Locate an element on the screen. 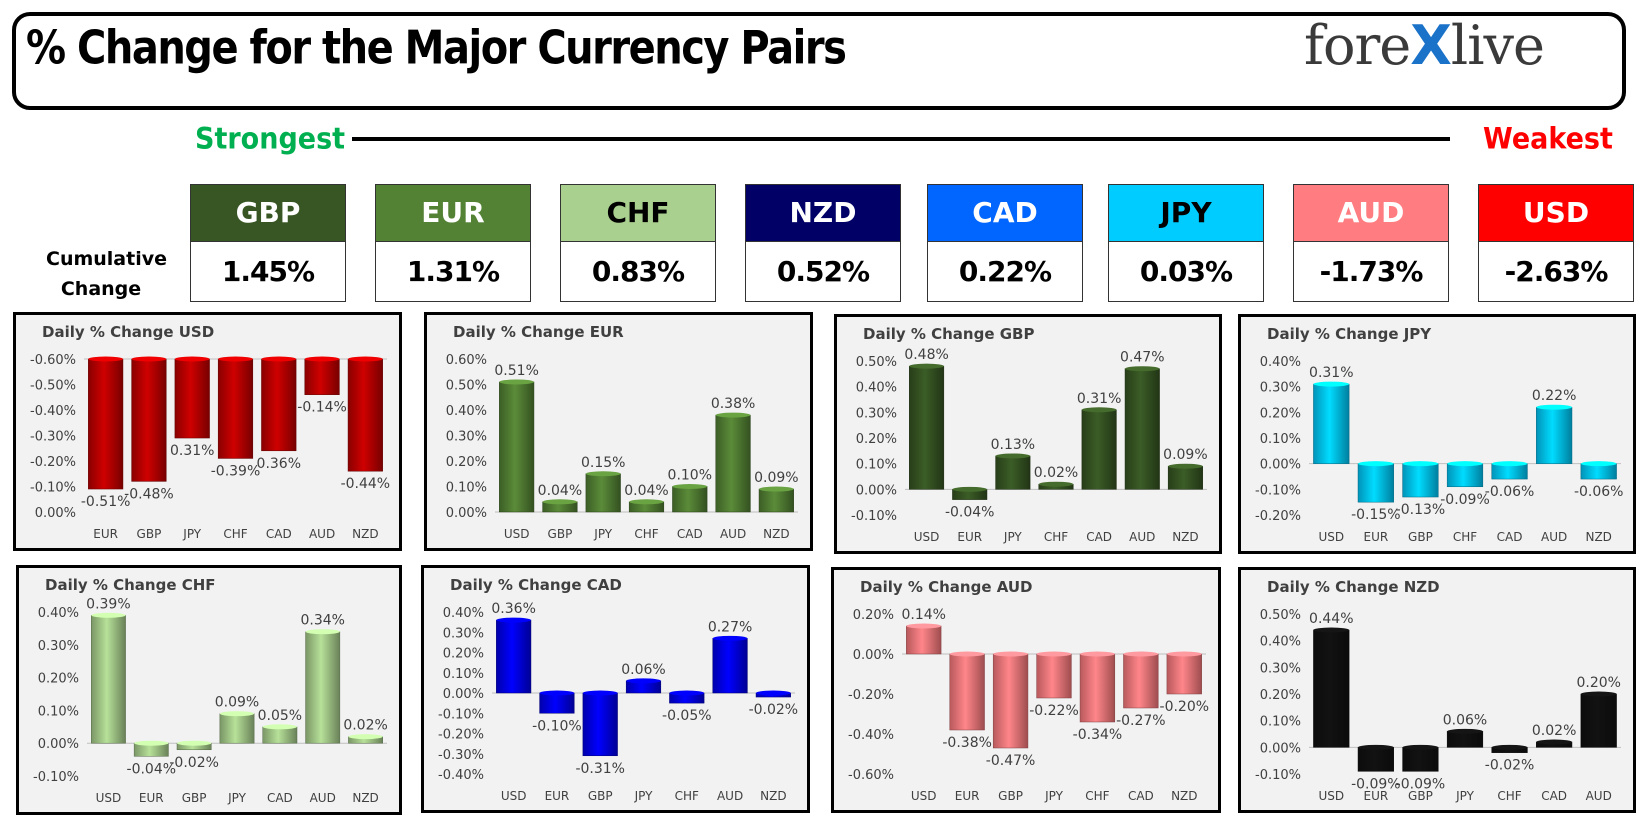 This screenshot has width=1644, height=828. x-category-label: CAD is located at coordinates (280, 798).